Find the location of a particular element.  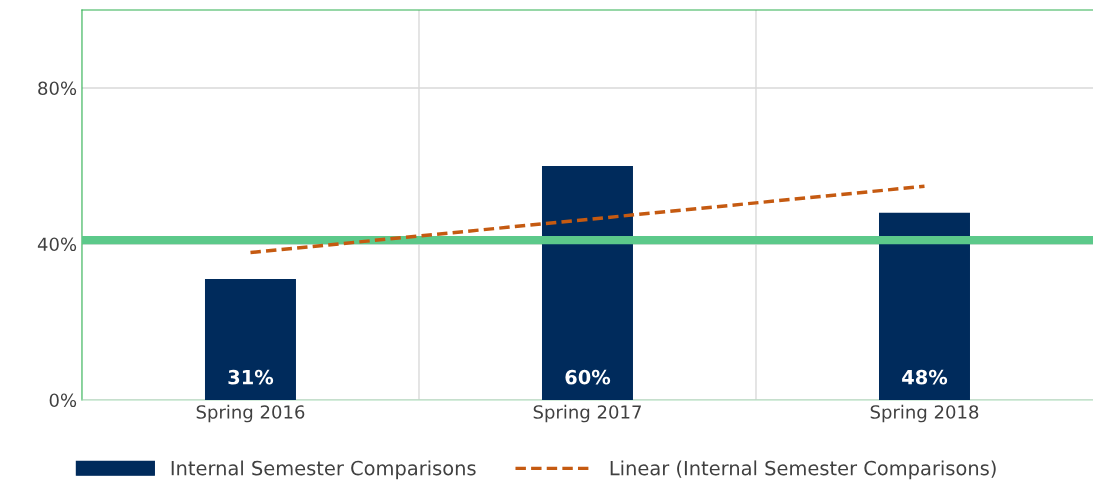

legend-label: Internal Semester Comparisons is located at coordinates (323, 470).